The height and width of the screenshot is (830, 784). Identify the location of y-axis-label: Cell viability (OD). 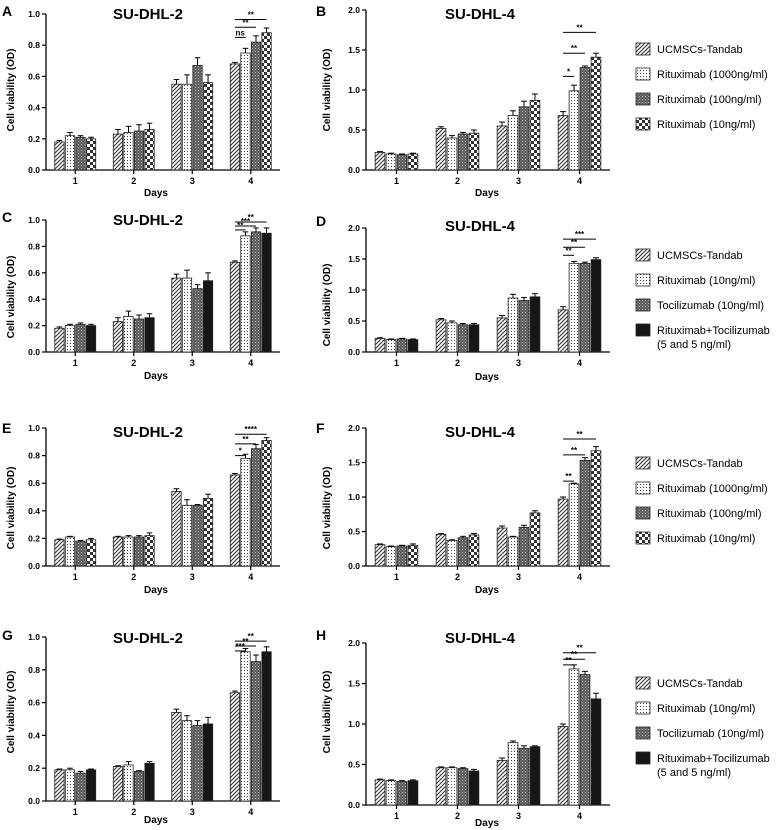
(11, 508).